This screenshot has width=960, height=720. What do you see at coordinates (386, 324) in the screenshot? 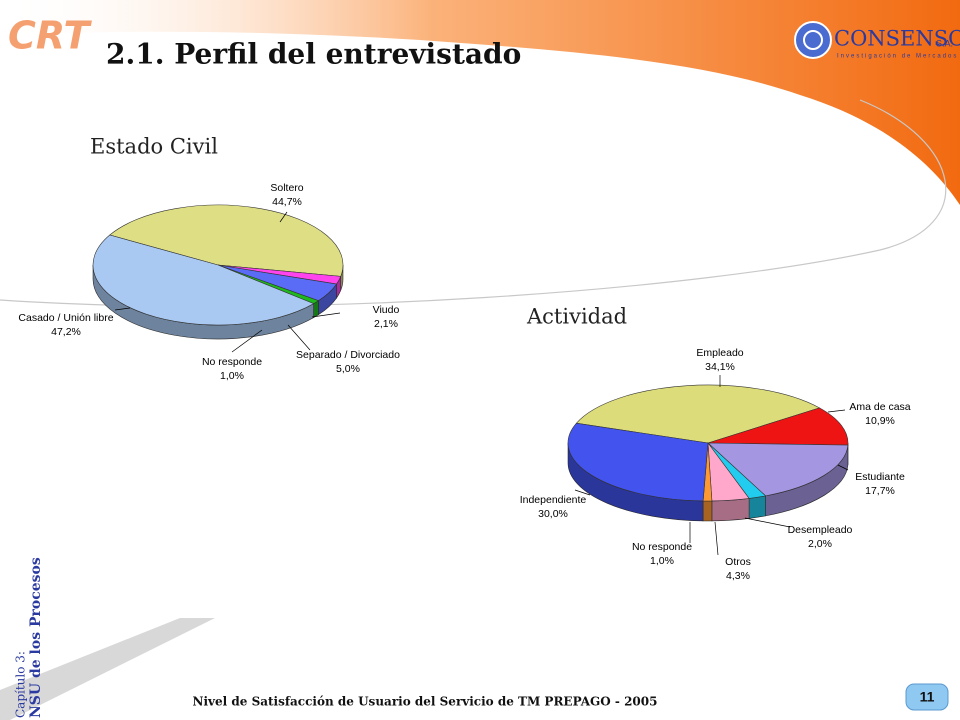
I see `slice-value-label: 2,1%` at bounding box center [386, 324].